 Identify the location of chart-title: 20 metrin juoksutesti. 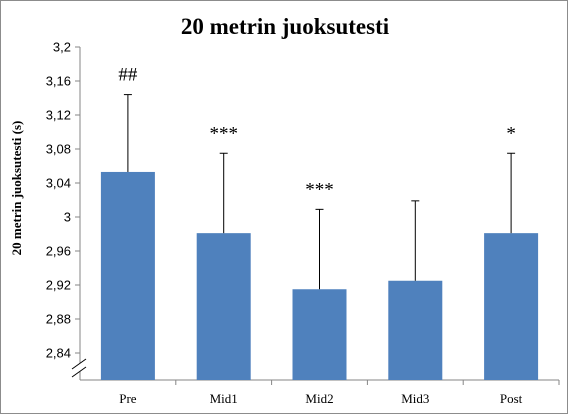
(285, 26).